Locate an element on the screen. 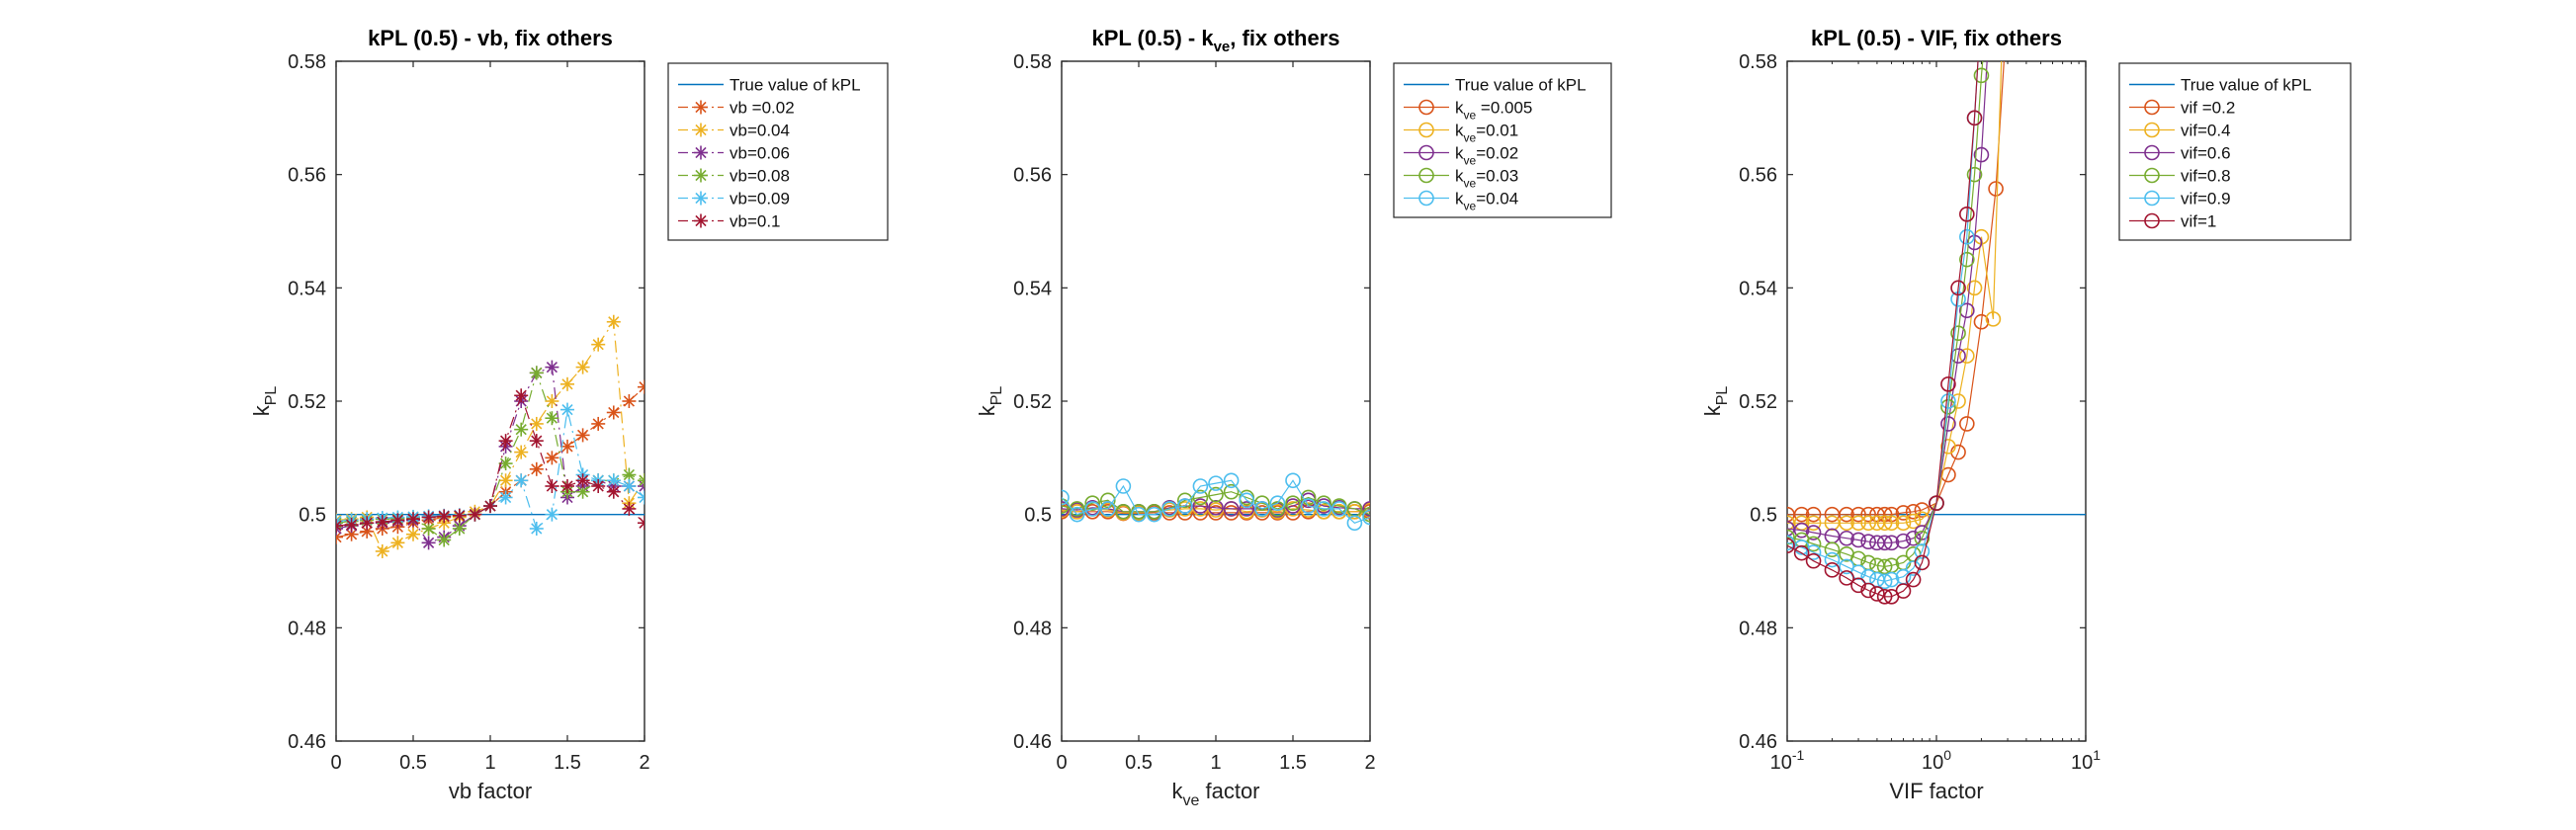  legend-entry: vb=0.04 is located at coordinates (734, 131).